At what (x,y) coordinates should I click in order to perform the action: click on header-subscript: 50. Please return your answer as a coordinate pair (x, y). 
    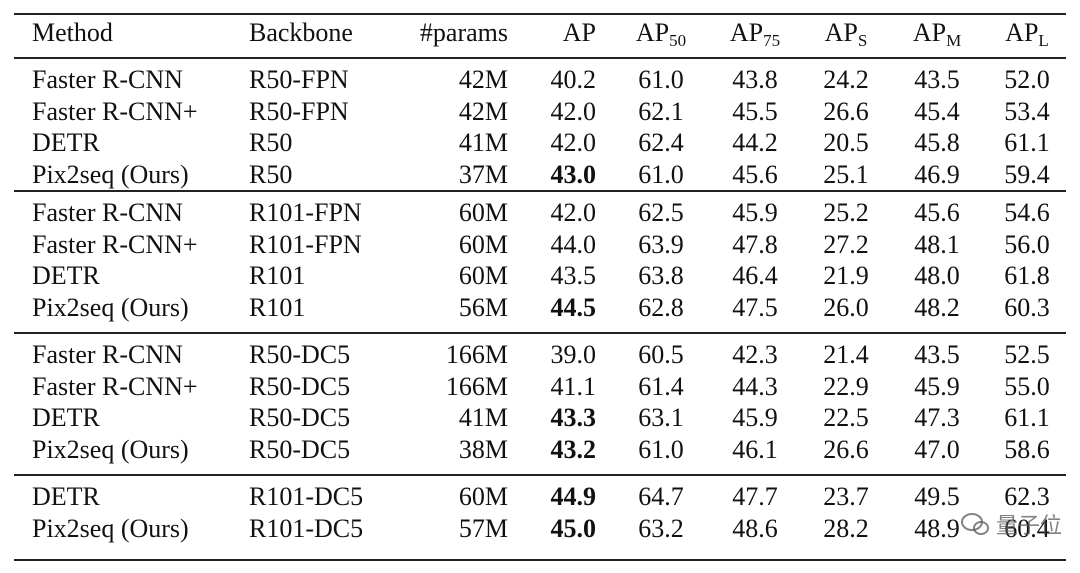
    Looking at the image, I should click on (678, 40).